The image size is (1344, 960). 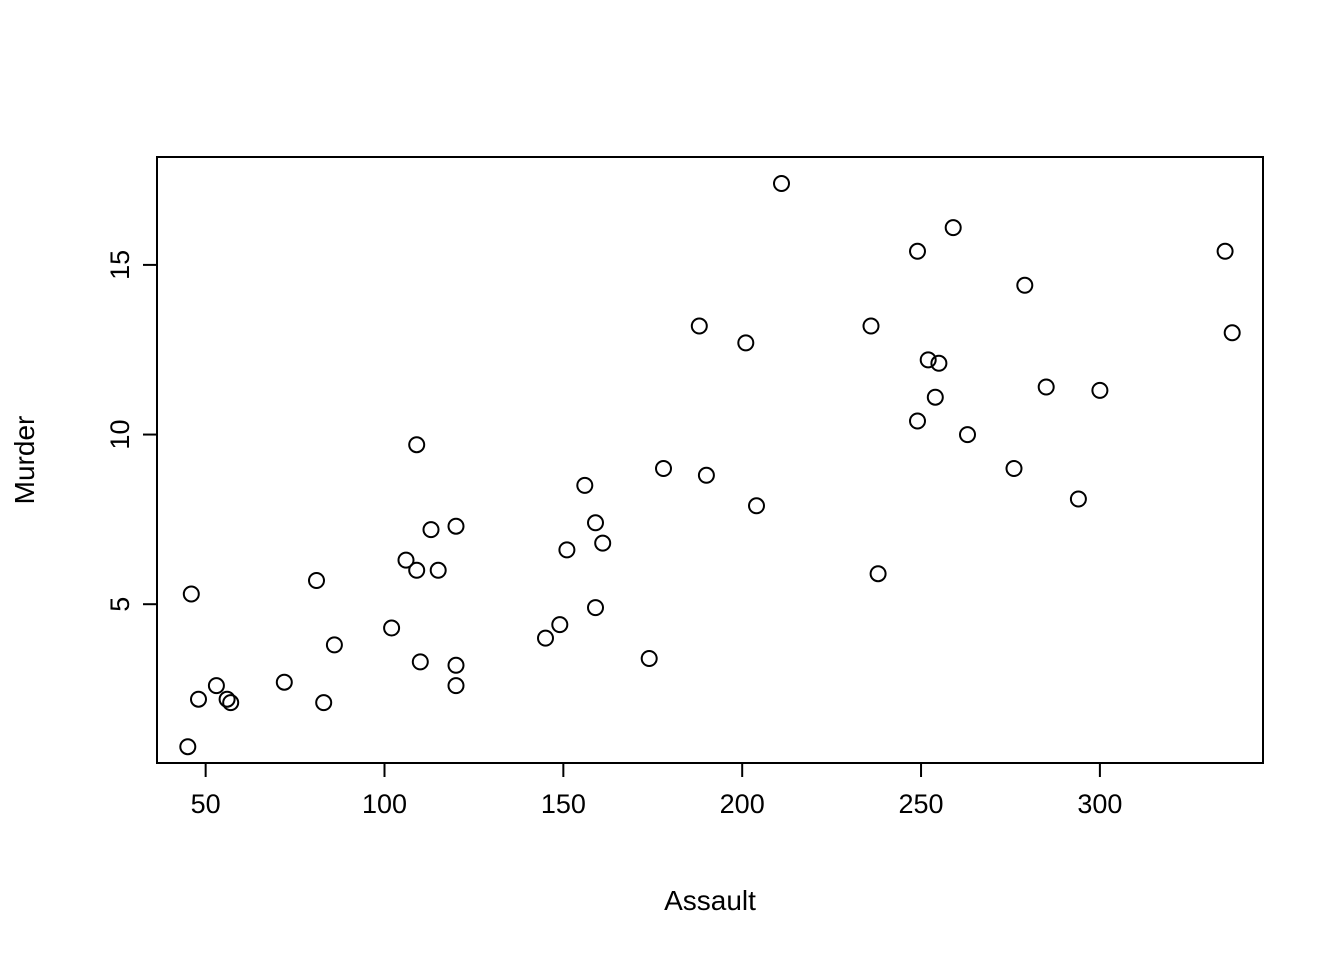 What do you see at coordinates (1099, 804) in the screenshot?
I see `x-tick-label: 300` at bounding box center [1099, 804].